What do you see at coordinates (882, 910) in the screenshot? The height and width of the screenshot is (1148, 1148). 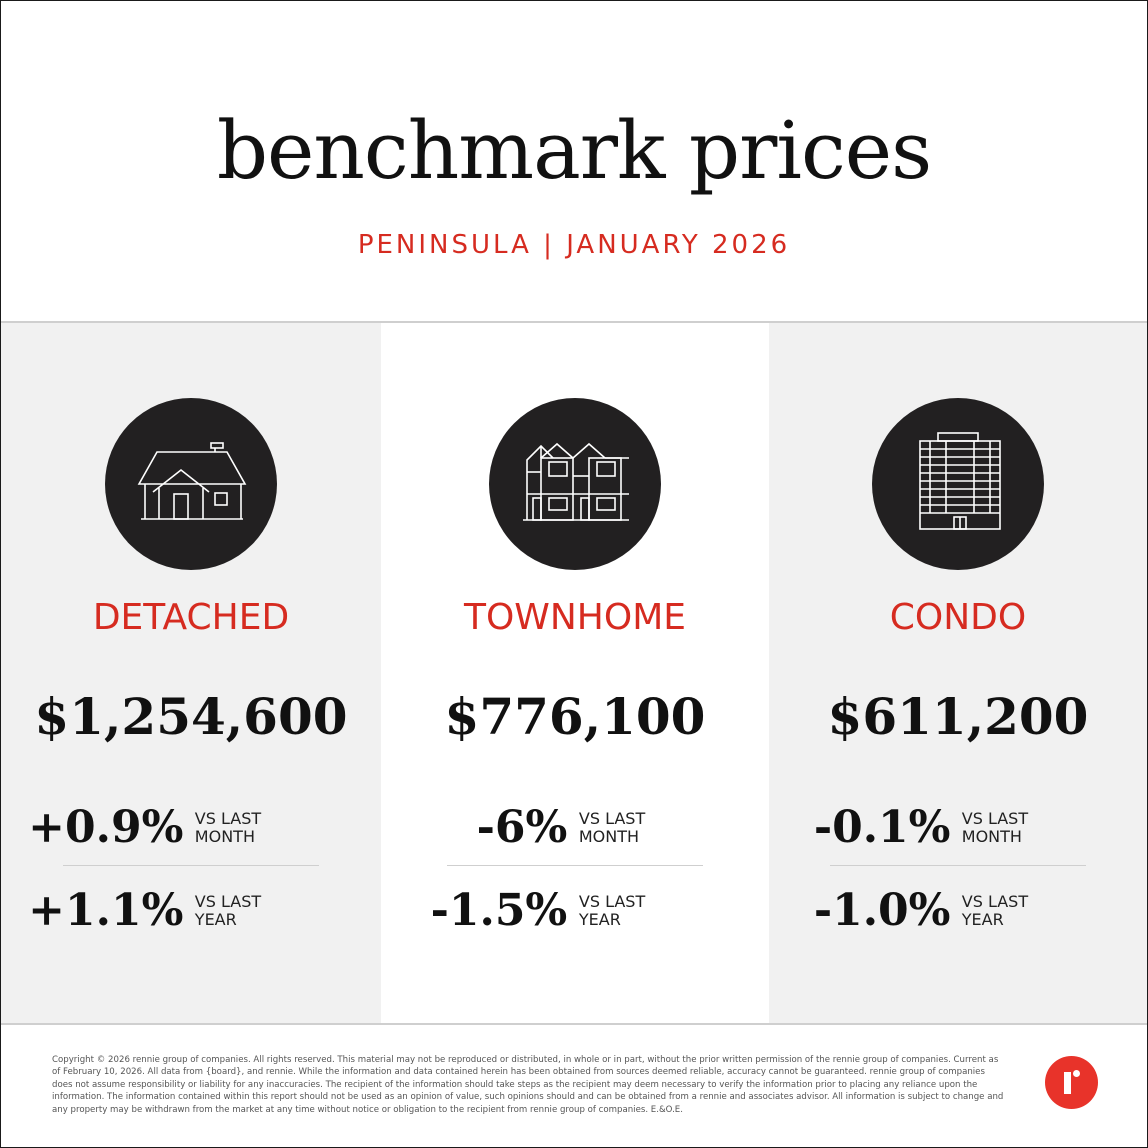 I see `year-change-value: -1.0%` at bounding box center [882, 910].